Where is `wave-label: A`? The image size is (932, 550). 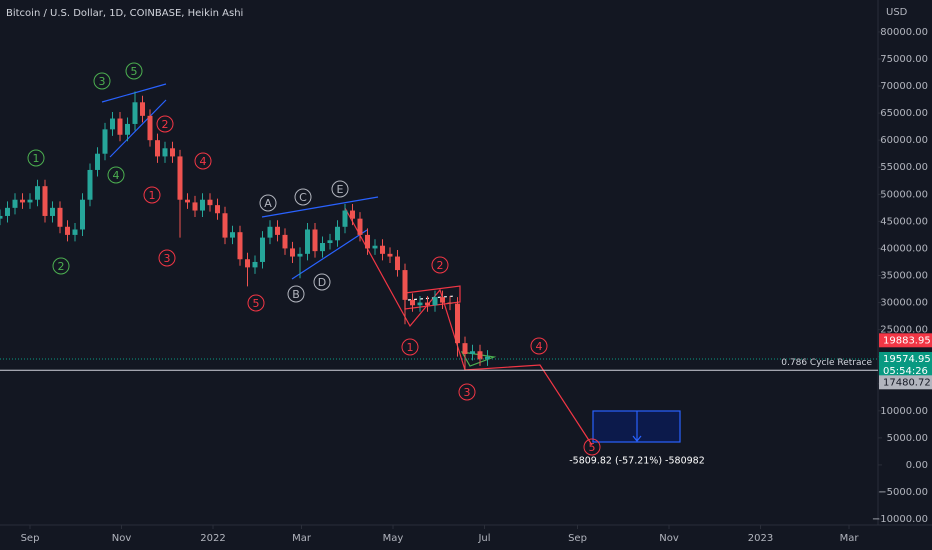
wave-label: A is located at coordinates (268, 203).